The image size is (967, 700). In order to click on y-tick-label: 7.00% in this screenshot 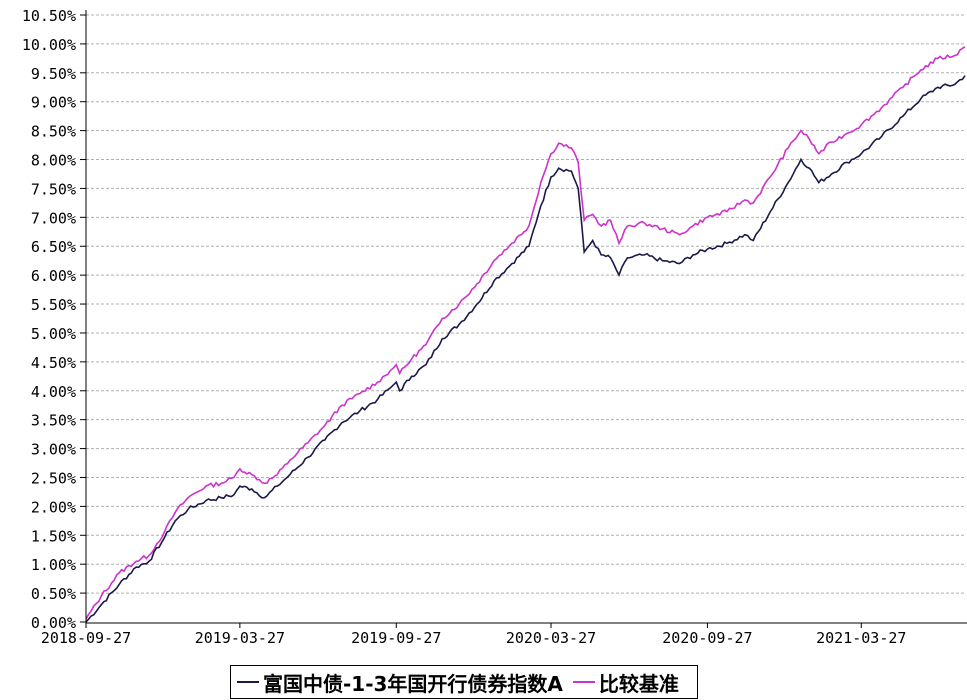, I will do `click(53, 218)`.